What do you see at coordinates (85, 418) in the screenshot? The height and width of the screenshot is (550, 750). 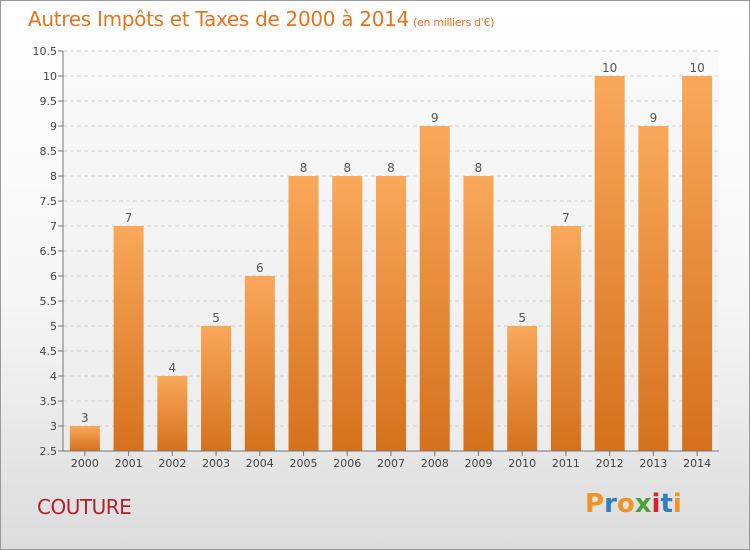 I see `data-label: 3` at bounding box center [85, 418].